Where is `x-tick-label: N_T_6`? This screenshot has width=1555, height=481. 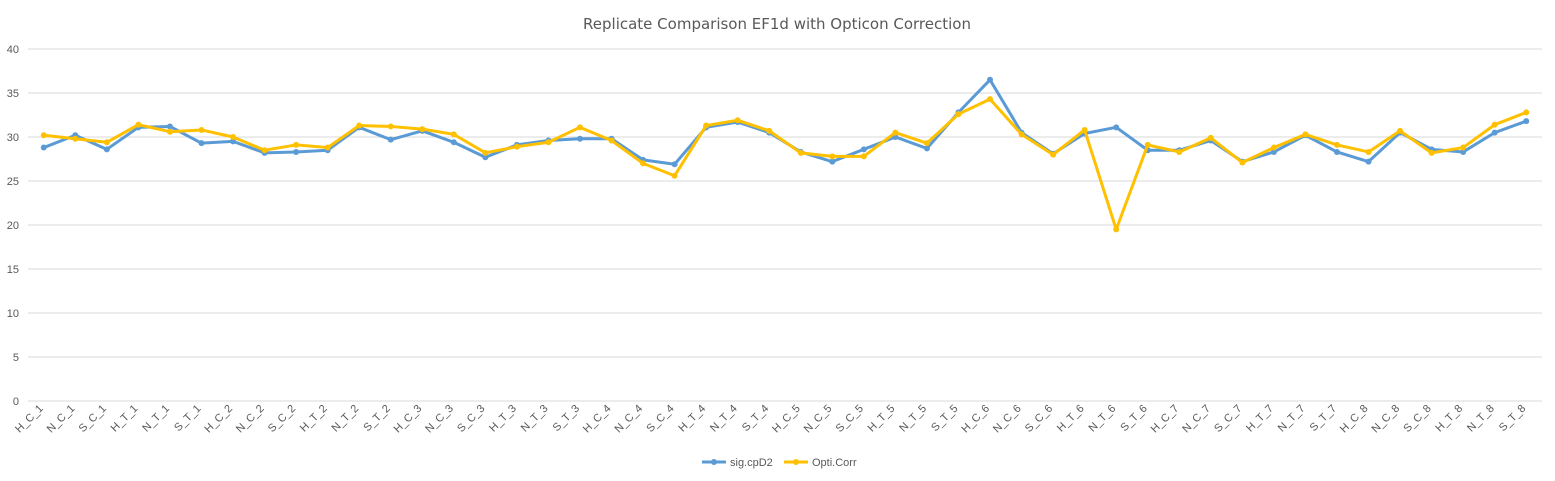 x-tick-label: N_T_6 is located at coordinates (1102, 419).